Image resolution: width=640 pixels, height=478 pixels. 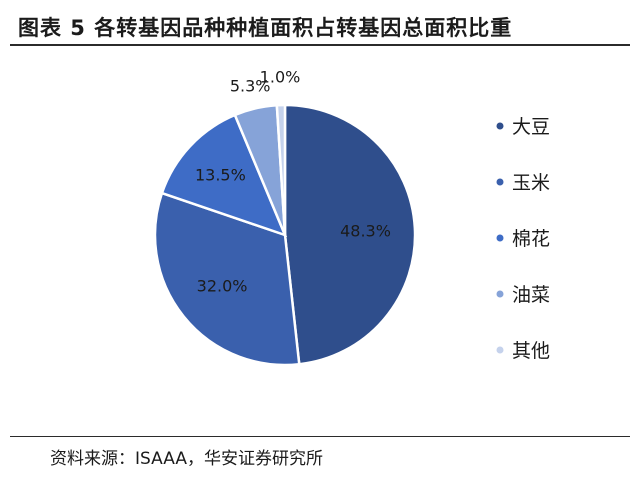 What do you see at coordinates (280, 77) in the screenshot?
I see `slice-label-5: 1.0%` at bounding box center [280, 77].